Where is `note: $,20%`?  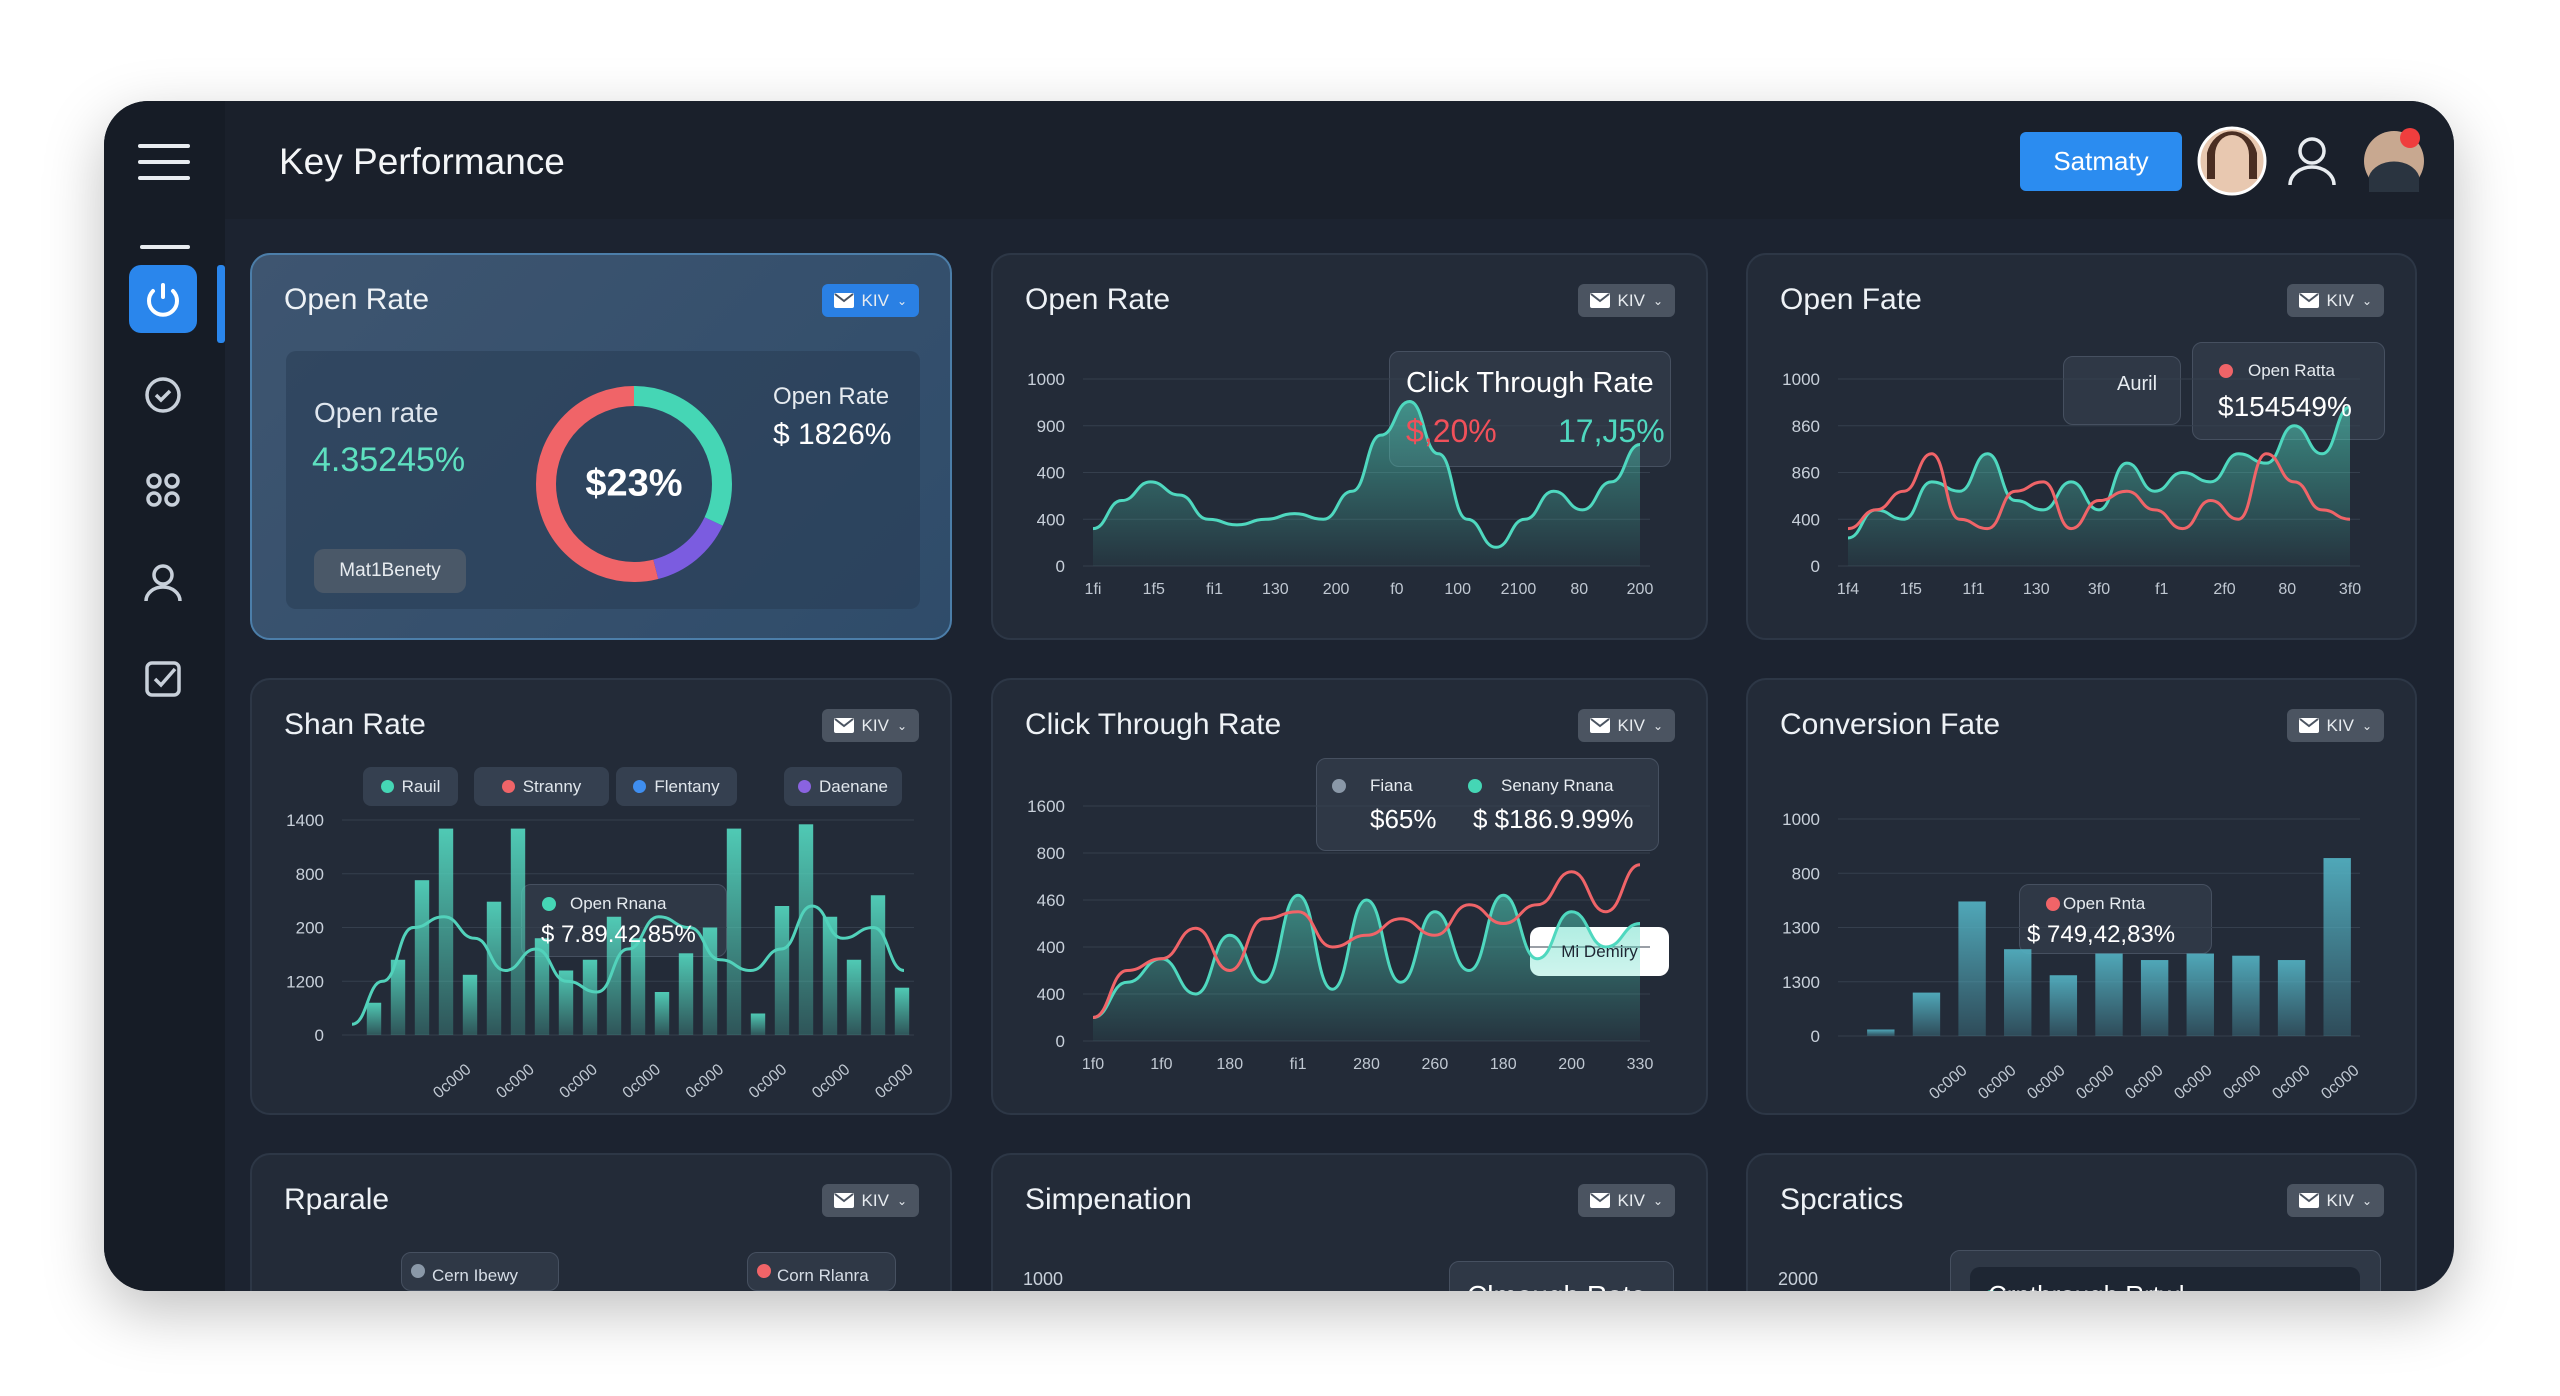
note: $,20% is located at coordinates (1451, 431).